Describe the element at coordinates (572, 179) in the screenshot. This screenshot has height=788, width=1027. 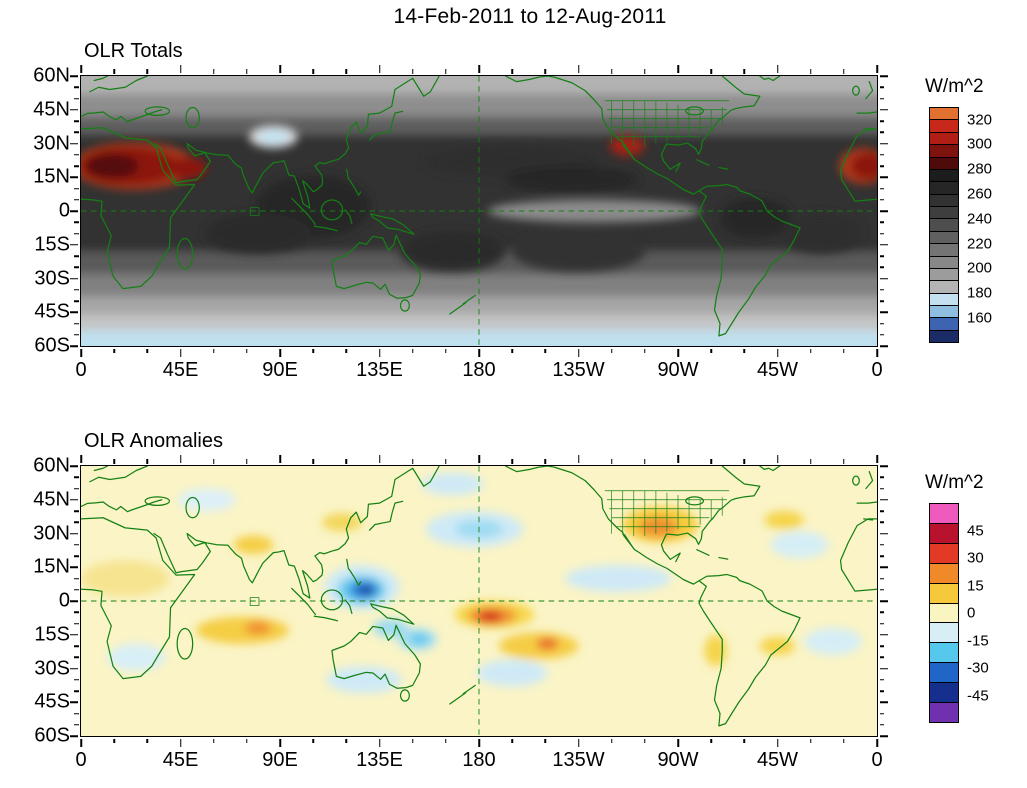
I see `northeast-pacific-dark-band` at that location.